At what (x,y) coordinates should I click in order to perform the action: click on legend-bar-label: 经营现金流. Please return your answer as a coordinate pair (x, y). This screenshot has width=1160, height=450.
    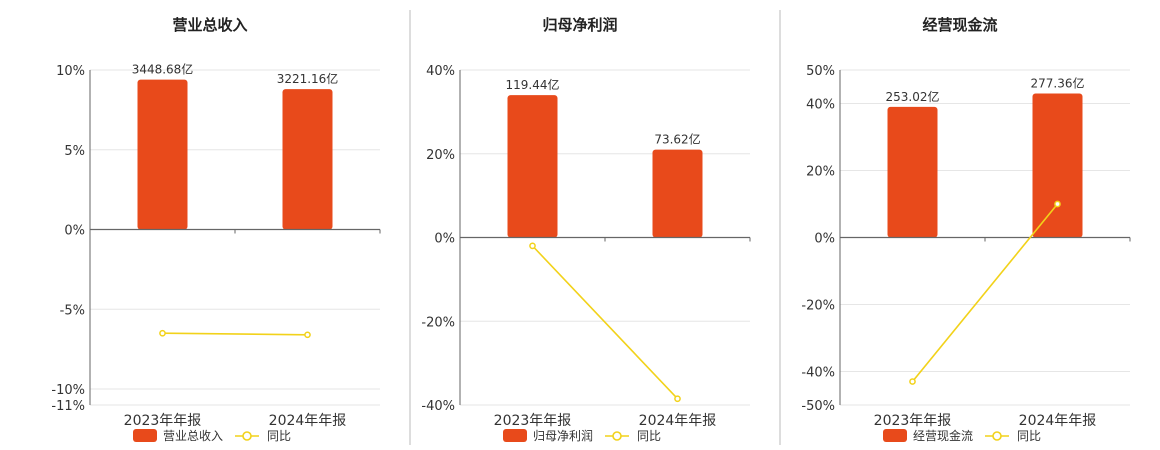
    Looking at the image, I should click on (943, 435).